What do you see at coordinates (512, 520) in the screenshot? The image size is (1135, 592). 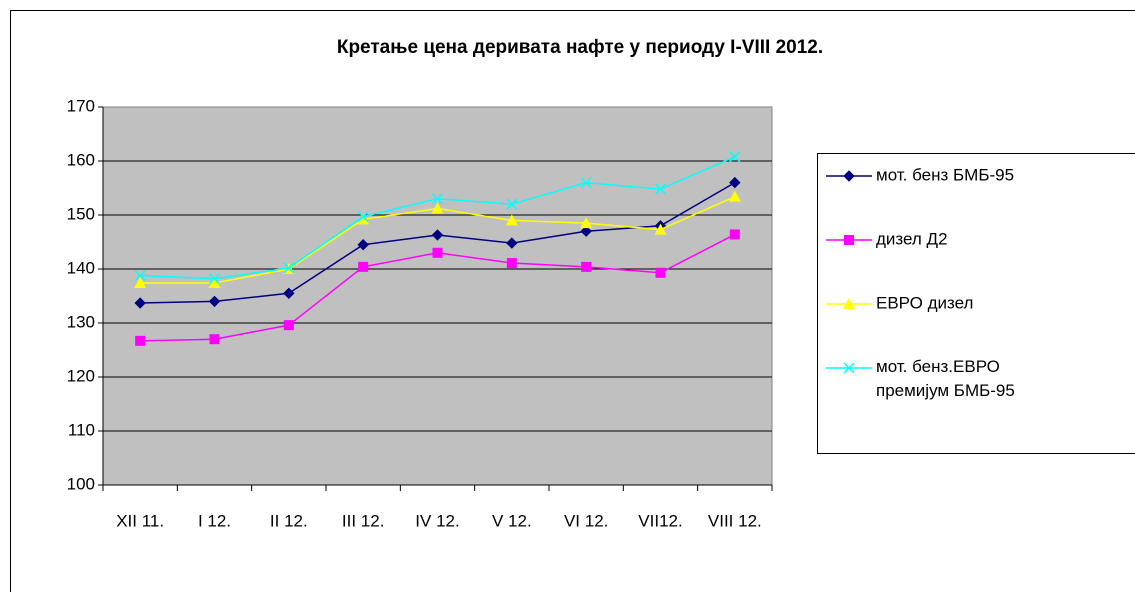 I see `x-tick-label: V 12.` at bounding box center [512, 520].